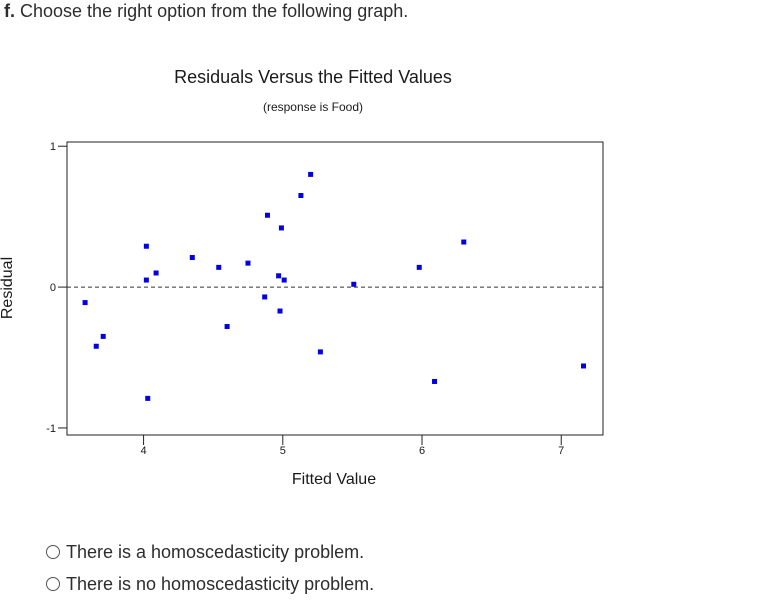 This screenshot has height=603, width=763. What do you see at coordinates (352, 446) in the screenshot?
I see `x-axis: 4 5 6 7` at bounding box center [352, 446].